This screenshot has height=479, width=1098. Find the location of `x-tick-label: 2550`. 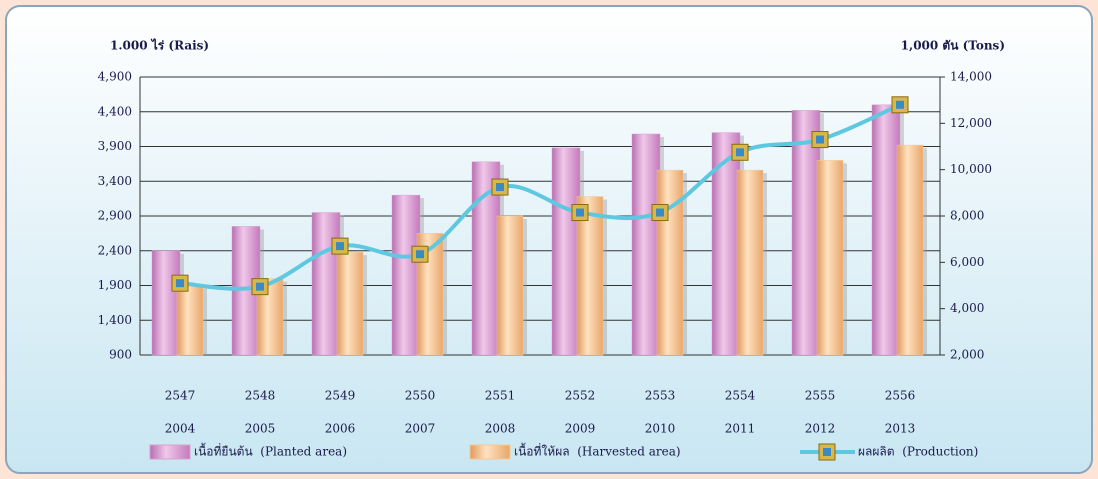

x-tick-label: 2550 is located at coordinates (420, 396).